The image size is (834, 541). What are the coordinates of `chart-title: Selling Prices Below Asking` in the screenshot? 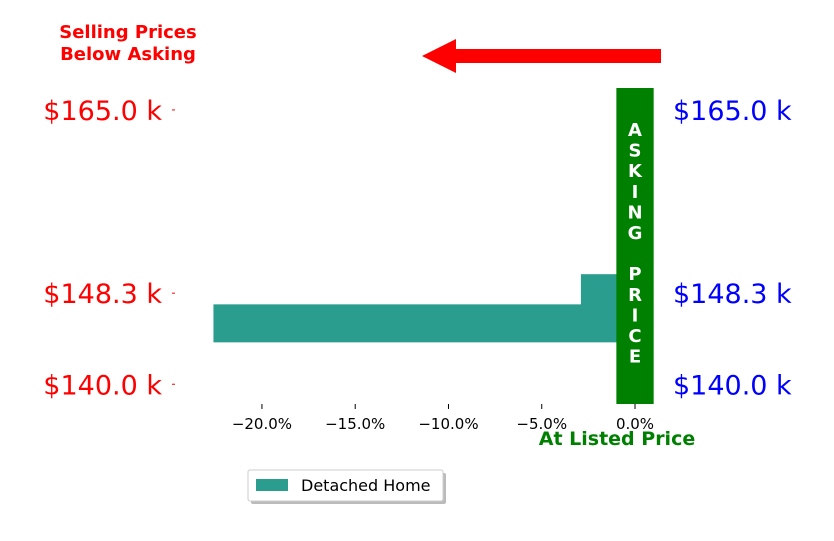 It's located at (127, 43).